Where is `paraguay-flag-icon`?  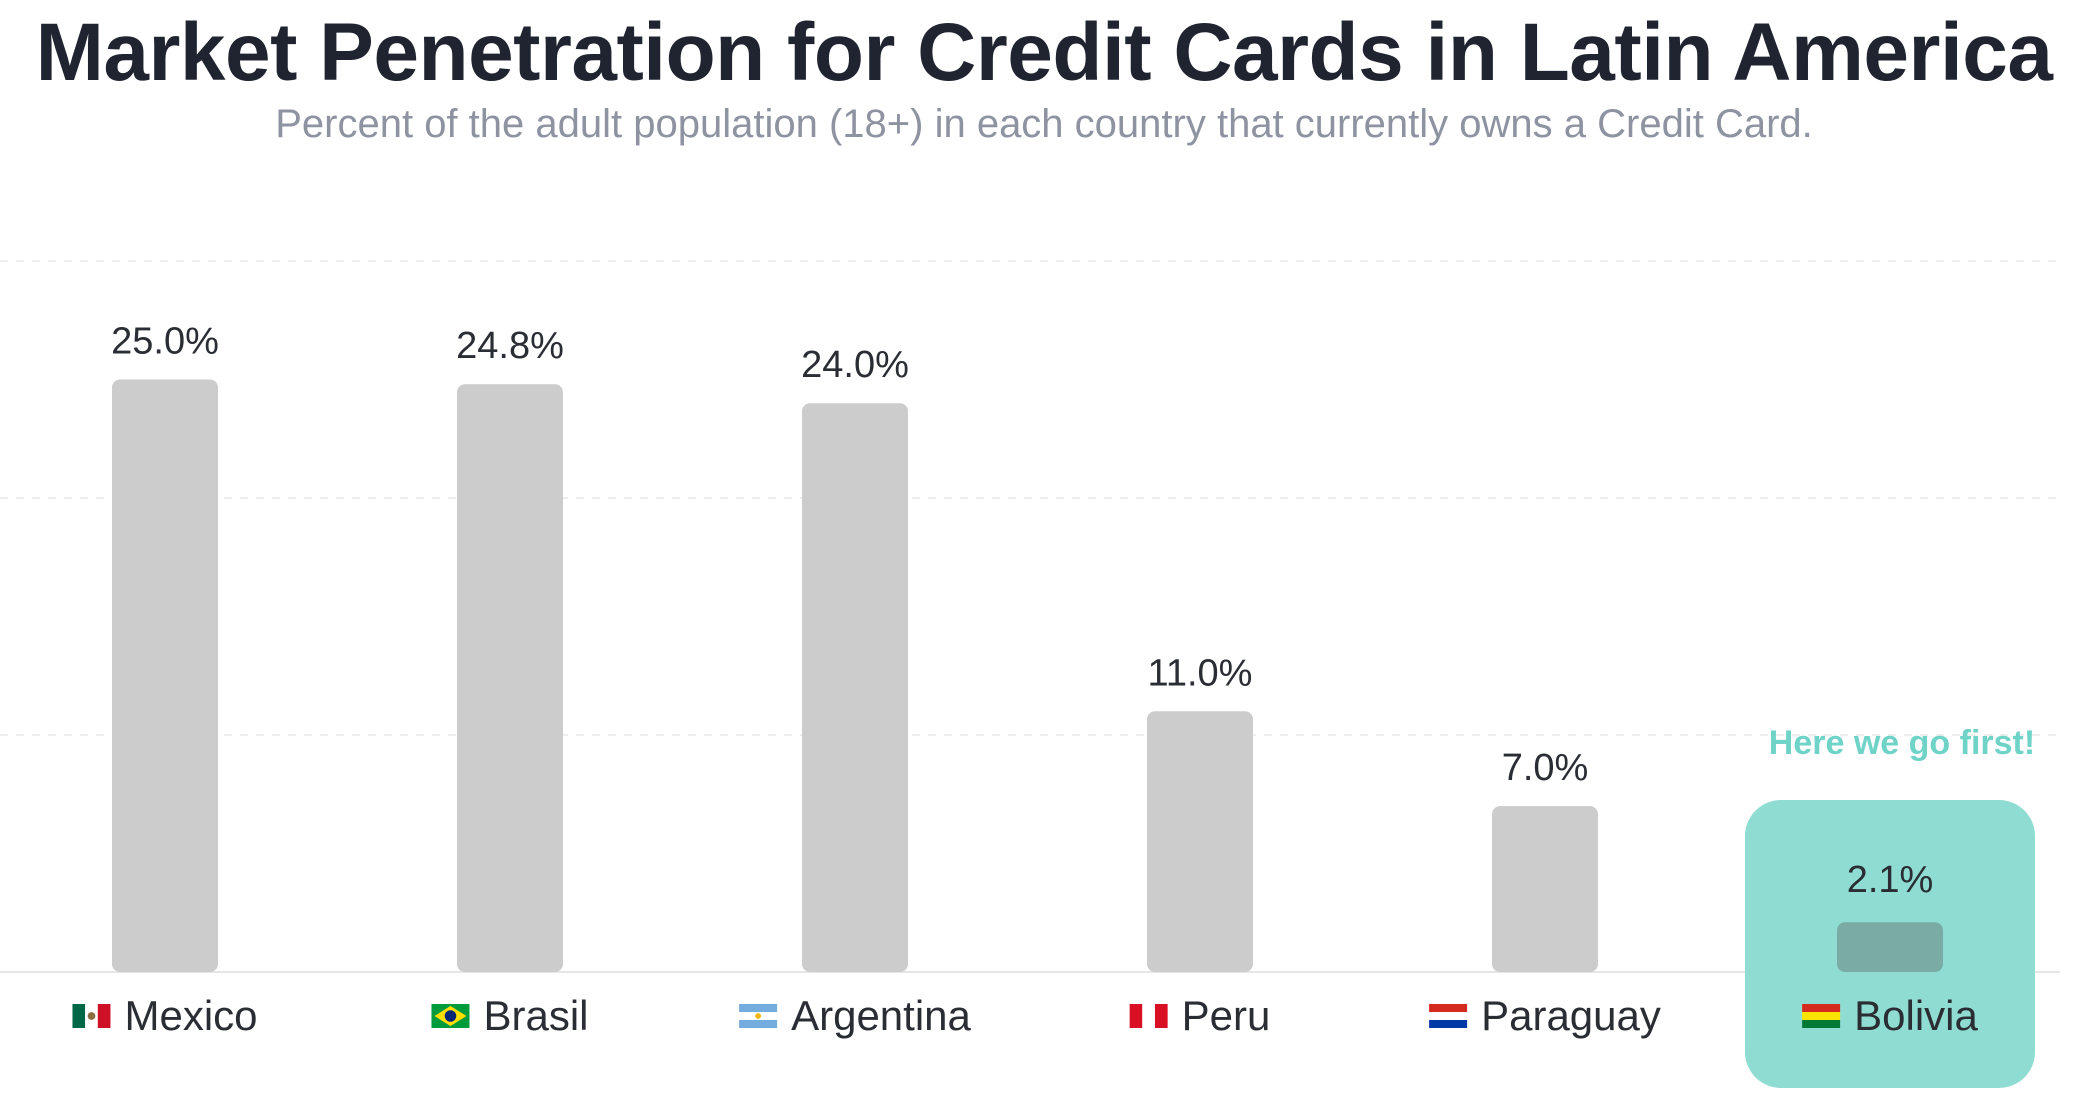
paraguay-flag-icon is located at coordinates (1448, 1016).